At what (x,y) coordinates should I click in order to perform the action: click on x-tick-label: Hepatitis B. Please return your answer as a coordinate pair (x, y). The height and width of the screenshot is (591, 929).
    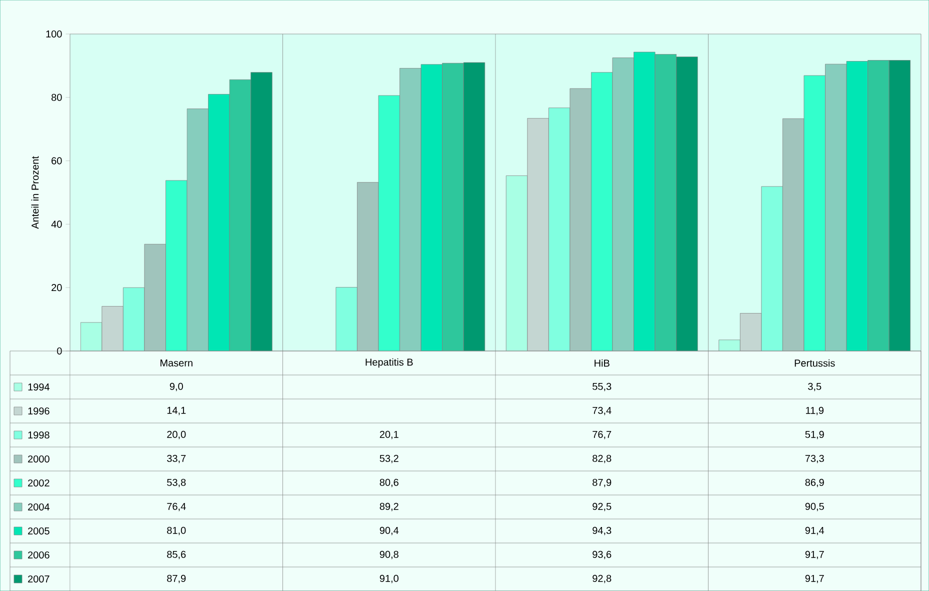
    Looking at the image, I should click on (389, 363).